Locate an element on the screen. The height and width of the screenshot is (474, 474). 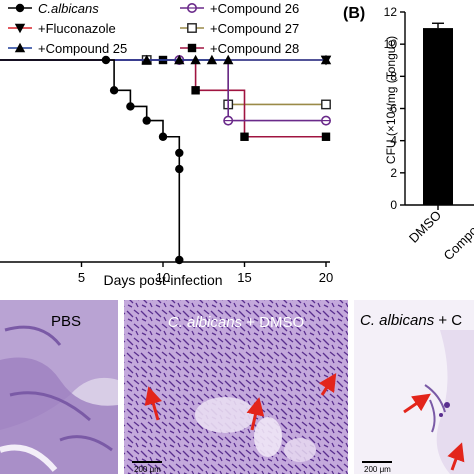
legend-item: +Fluconazole is located at coordinates (62, 28).